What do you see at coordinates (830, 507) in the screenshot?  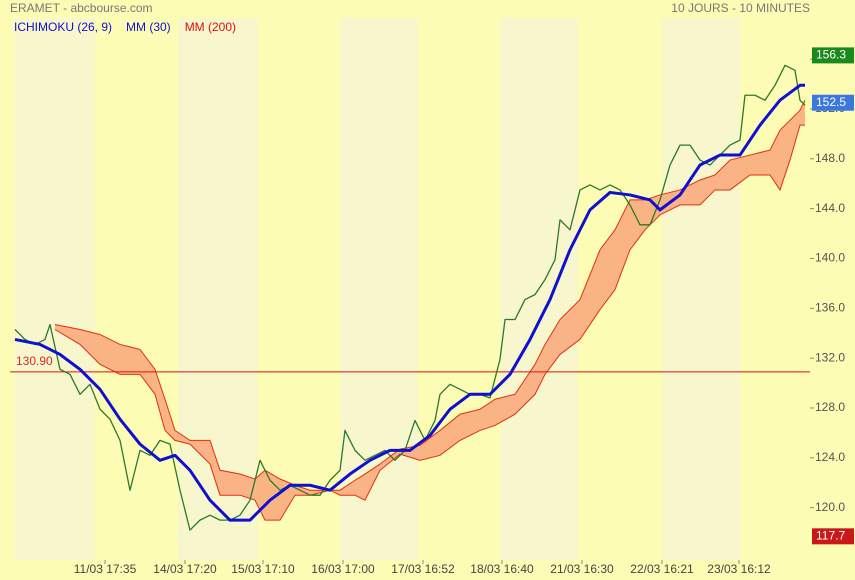 I see `y-tick-label: 120.0` at bounding box center [830, 507].